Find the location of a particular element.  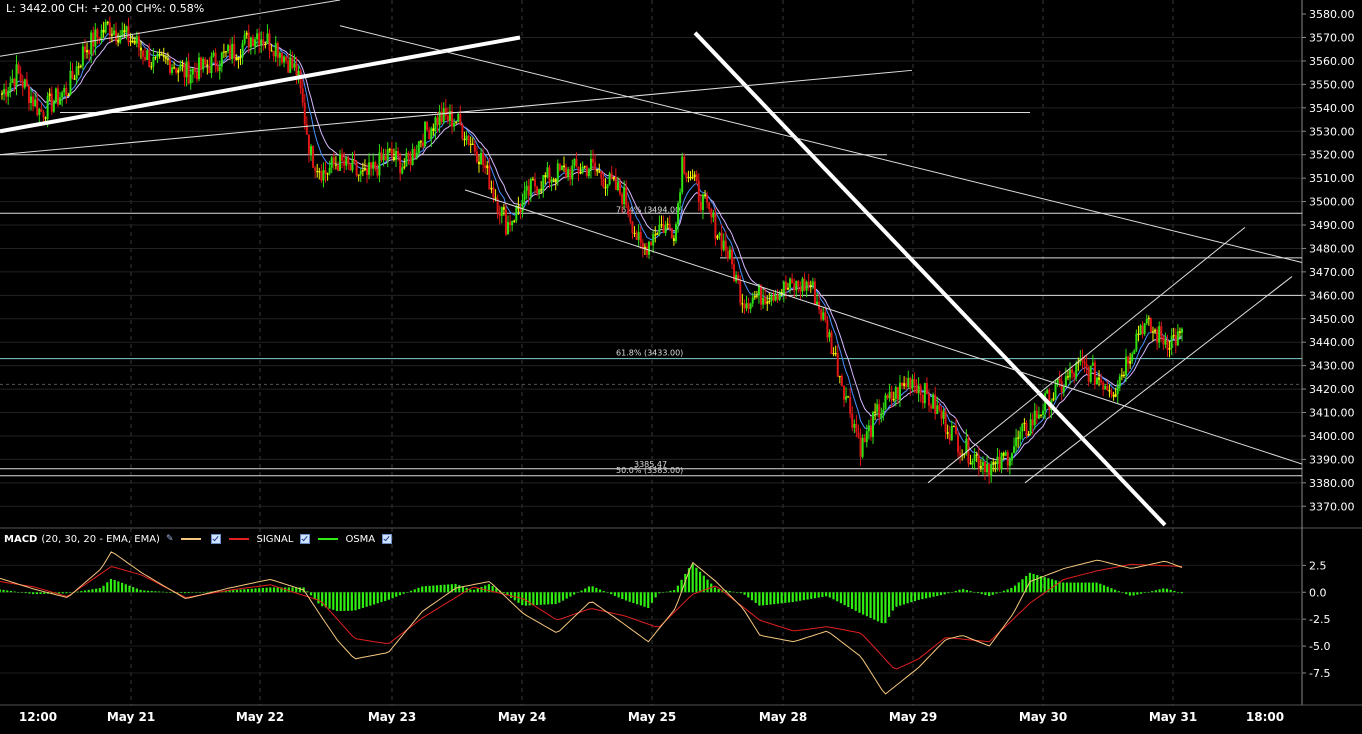

signal-visible-checkbox is located at coordinates (305, 539).